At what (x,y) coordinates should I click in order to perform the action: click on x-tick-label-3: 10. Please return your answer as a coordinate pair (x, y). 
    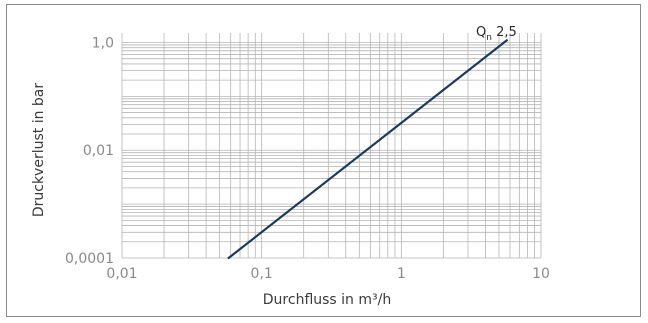
    Looking at the image, I should click on (541, 274).